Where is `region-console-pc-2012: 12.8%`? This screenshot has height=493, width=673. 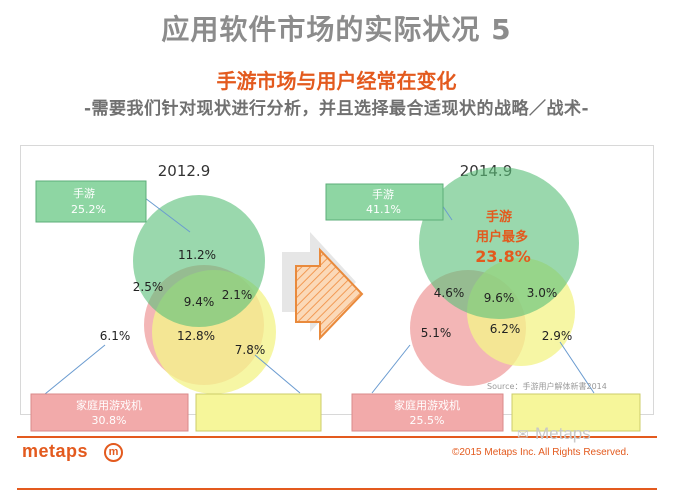 region-console-pc-2012: 12.8% is located at coordinates (196, 336).